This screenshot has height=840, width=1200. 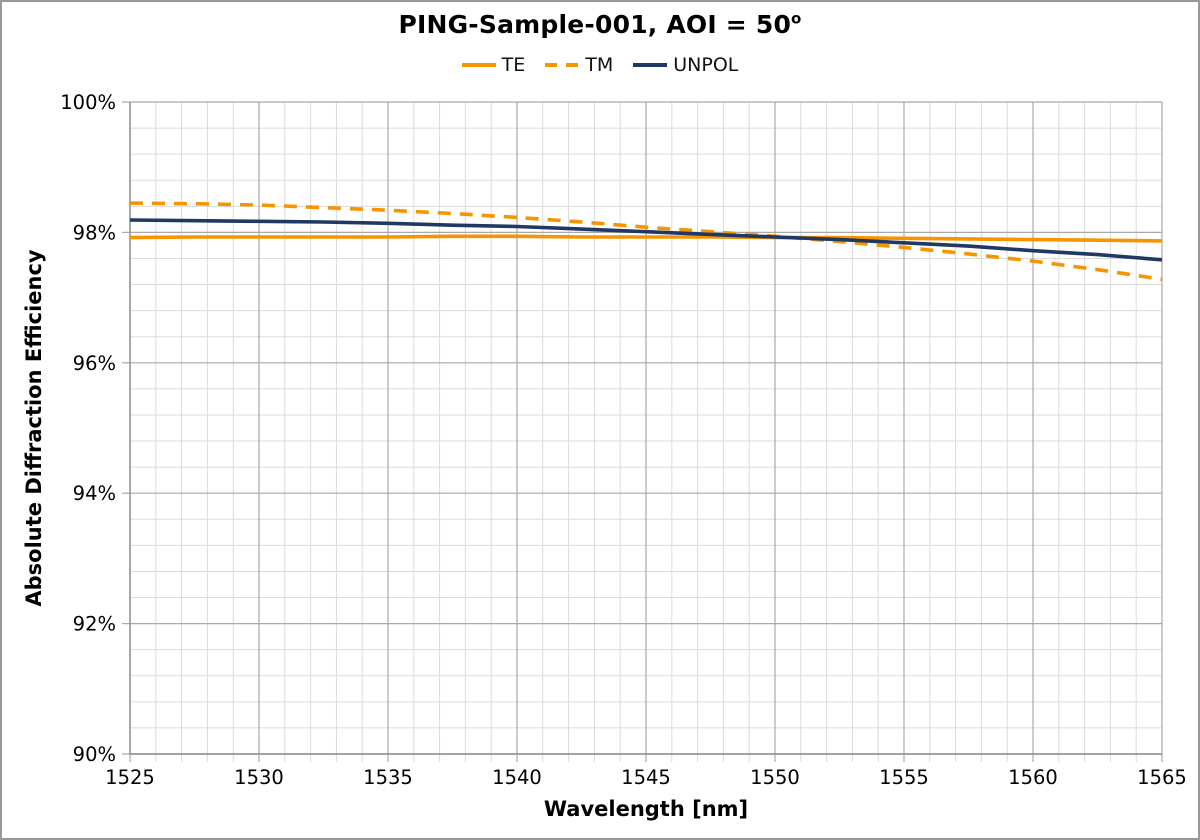 I want to click on series-line-tm, so click(x=646, y=241).